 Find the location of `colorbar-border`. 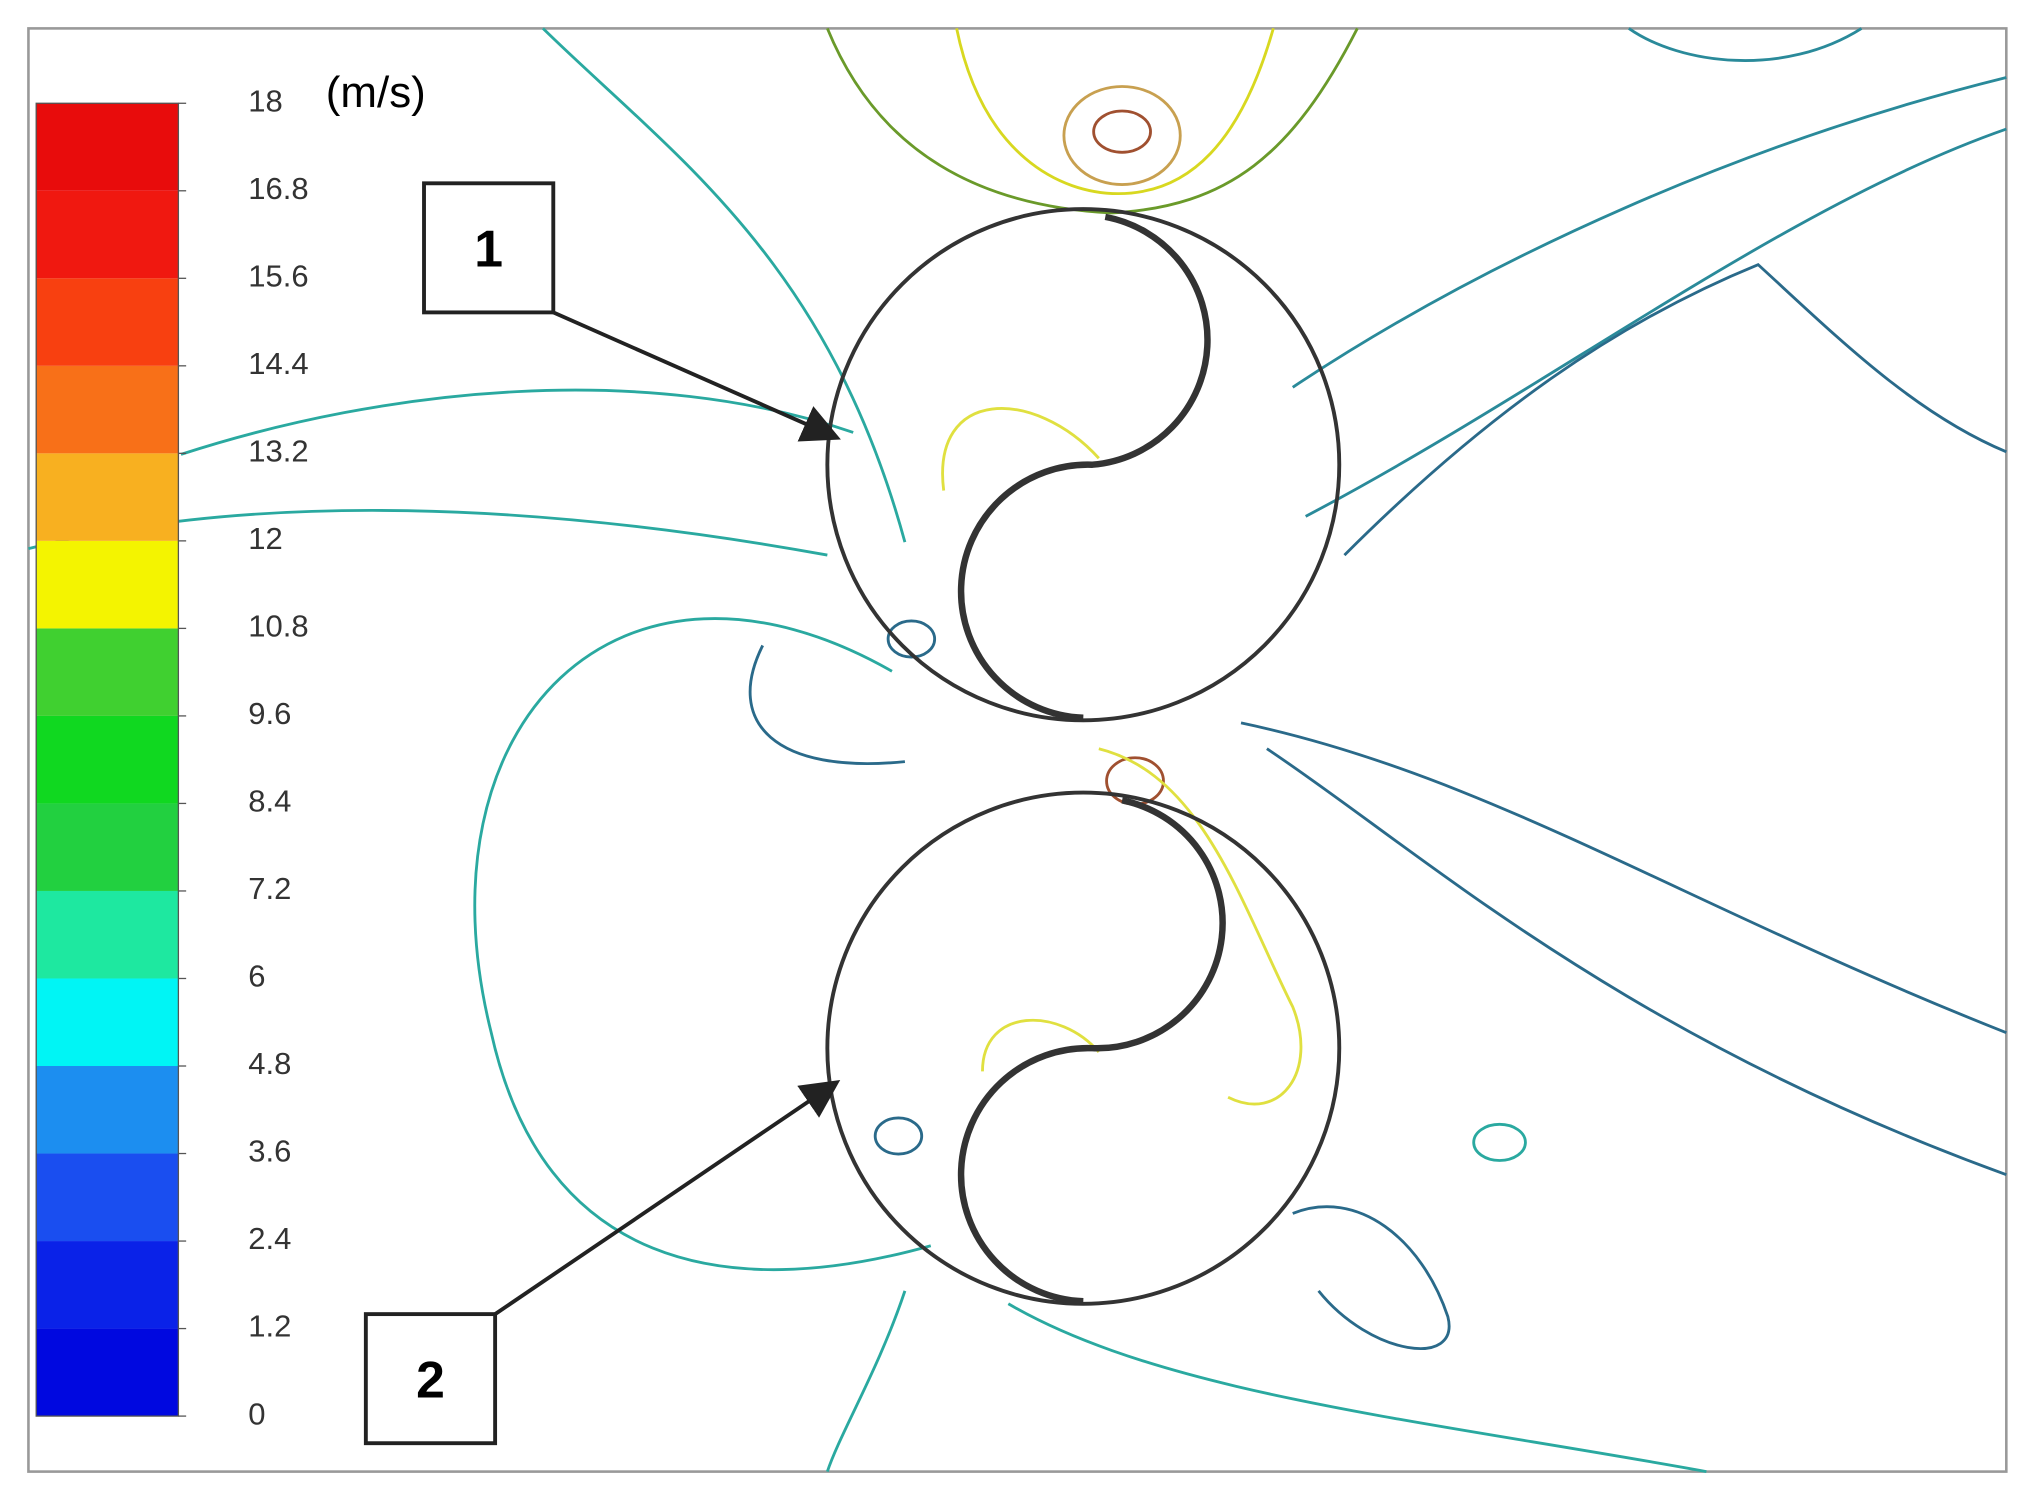

colorbar-border is located at coordinates (107, 759).